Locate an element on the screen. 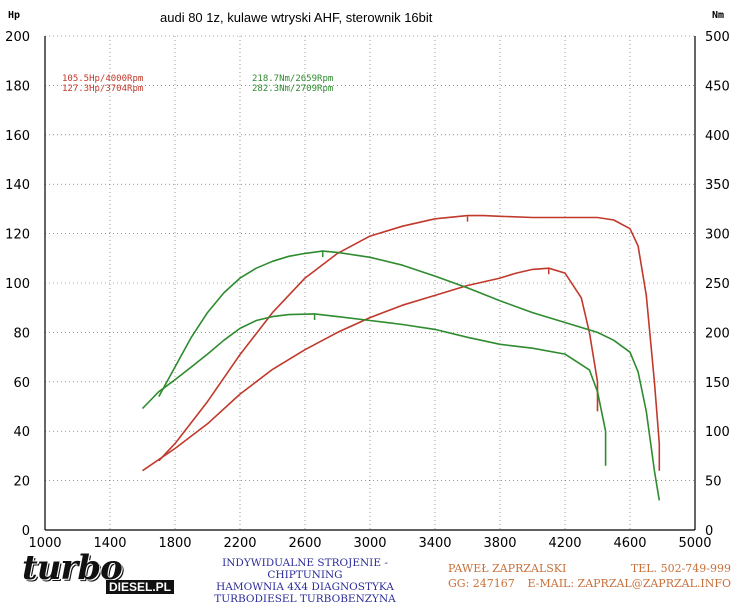 This screenshot has width=735, height=605. y-right-tick-label: 500 is located at coordinates (717, 37).